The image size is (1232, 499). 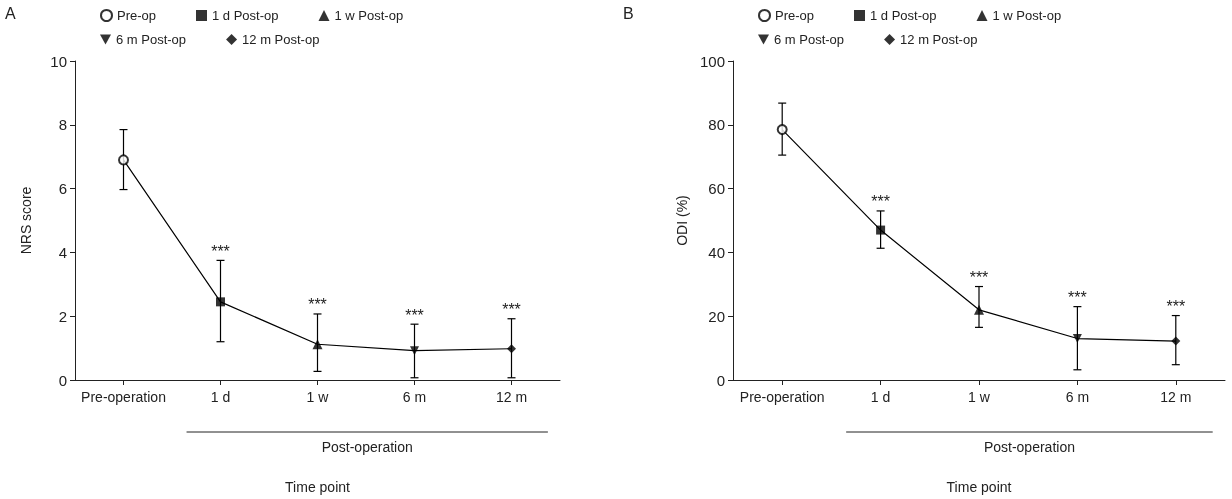 What do you see at coordinates (62, 189) in the screenshot?
I see `y-tick-label: 6` at bounding box center [62, 189].